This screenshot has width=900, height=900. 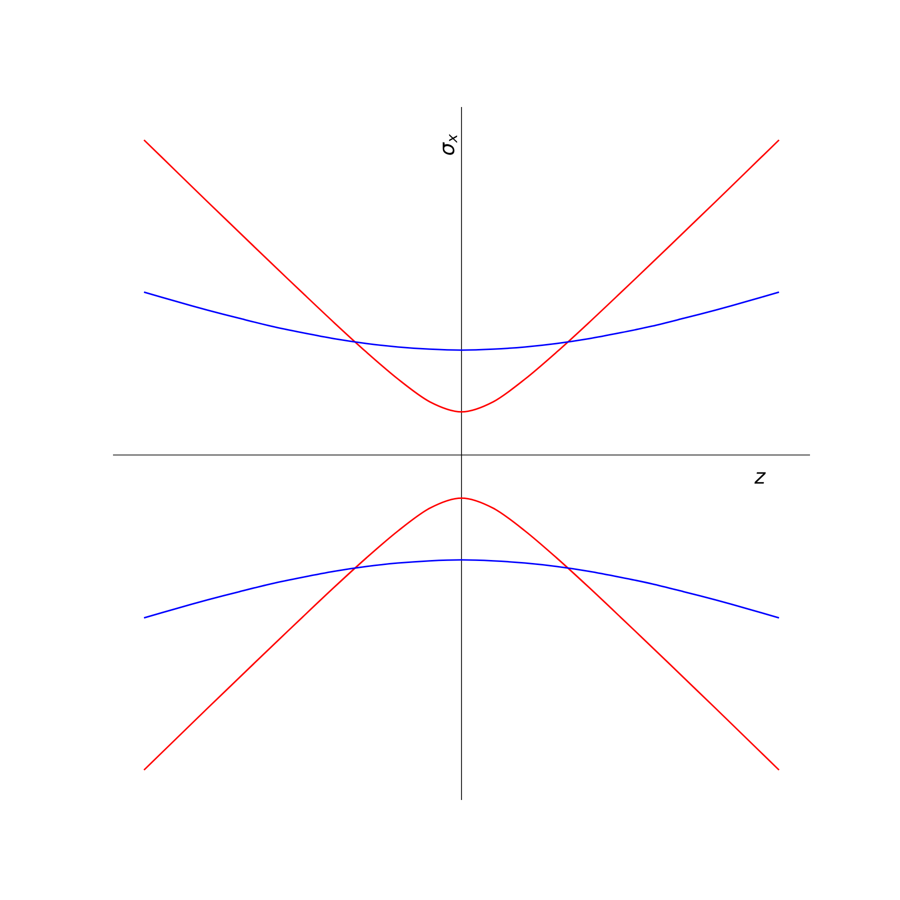 What do you see at coordinates (760, 478) in the screenshot?
I see `x-axis-title: z` at bounding box center [760, 478].